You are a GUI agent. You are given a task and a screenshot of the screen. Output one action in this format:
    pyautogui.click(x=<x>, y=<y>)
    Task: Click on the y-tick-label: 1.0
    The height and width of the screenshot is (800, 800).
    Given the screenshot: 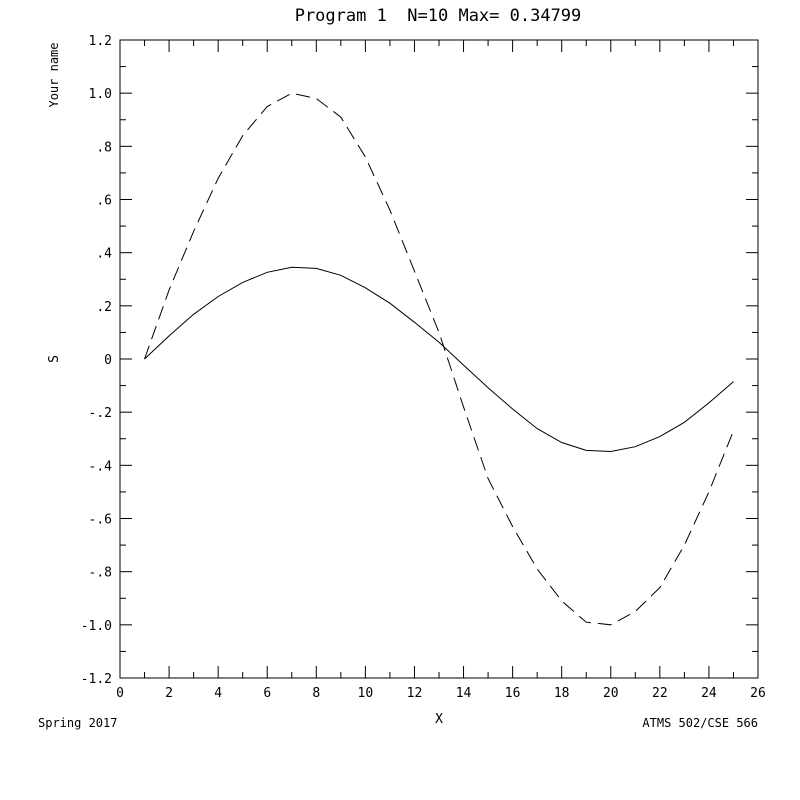 What is the action you would take?
    pyautogui.click(x=100, y=94)
    